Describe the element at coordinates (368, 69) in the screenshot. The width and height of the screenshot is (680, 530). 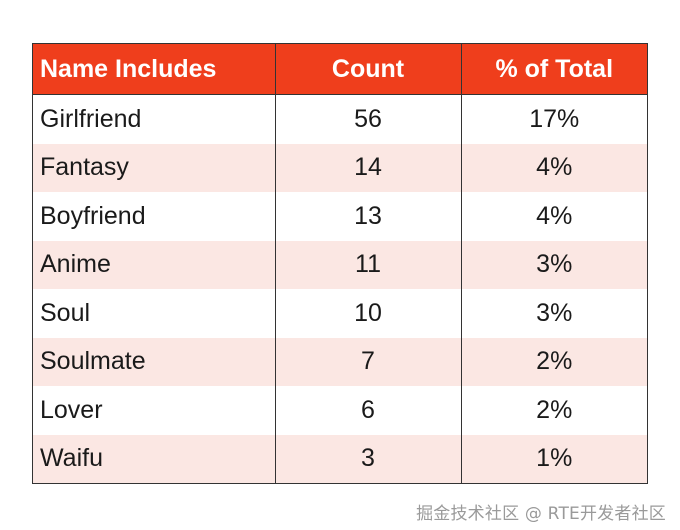
I see `column-header-count: Count` at that location.